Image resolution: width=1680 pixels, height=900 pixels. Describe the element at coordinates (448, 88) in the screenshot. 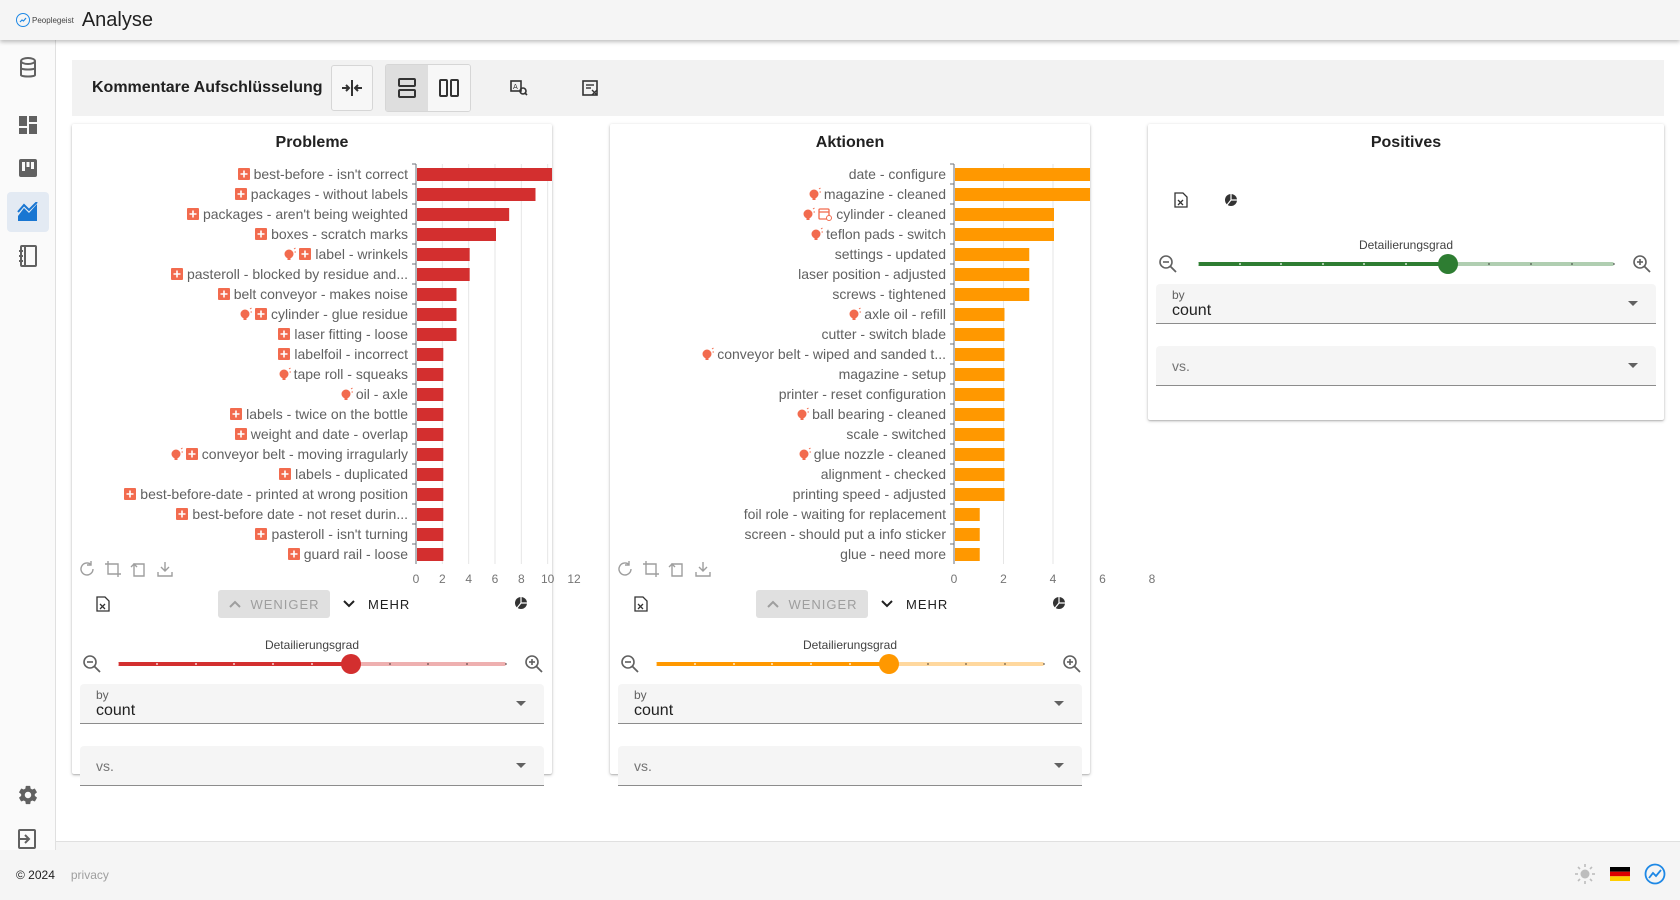

I see `layout-columns-button` at that location.